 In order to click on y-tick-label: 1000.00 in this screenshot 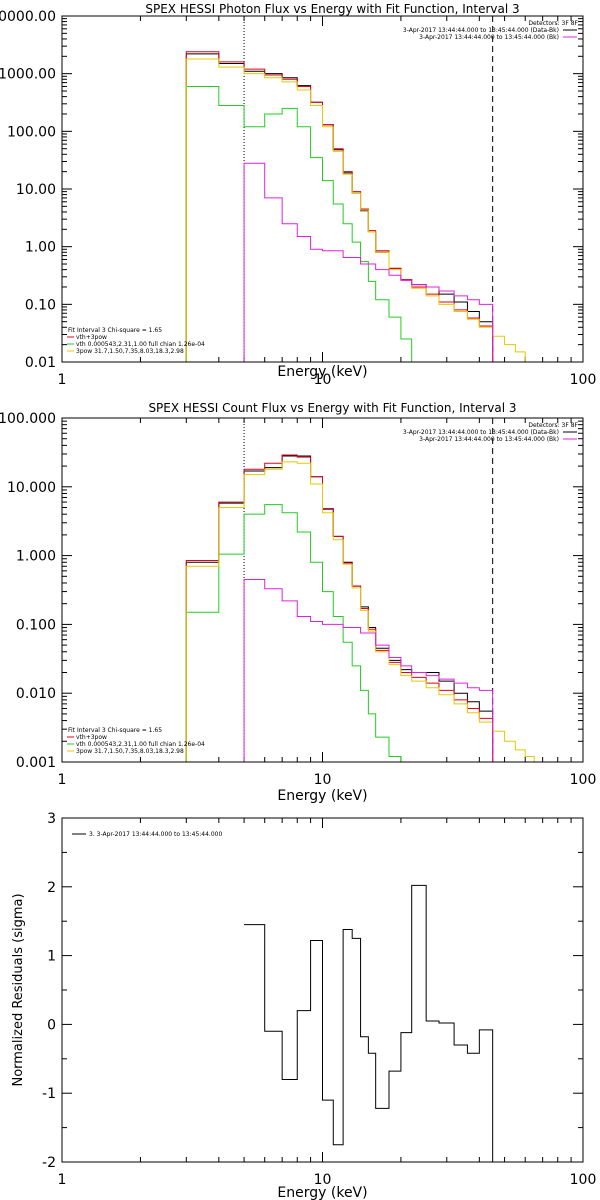, I will do `click(28, 75)`.